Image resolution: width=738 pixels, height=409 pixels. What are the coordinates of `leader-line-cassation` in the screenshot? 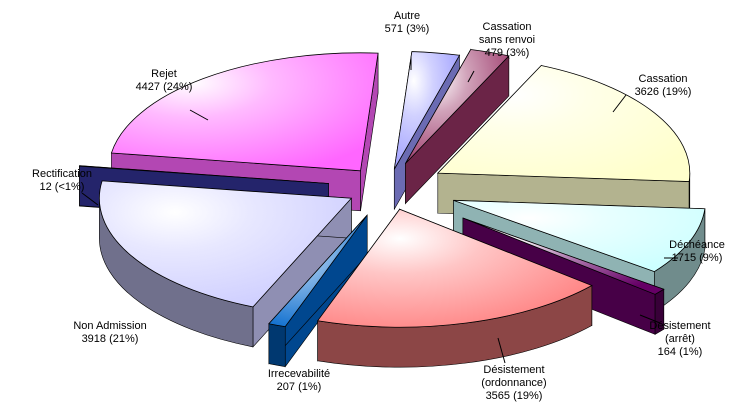 It's located at (619, 103).